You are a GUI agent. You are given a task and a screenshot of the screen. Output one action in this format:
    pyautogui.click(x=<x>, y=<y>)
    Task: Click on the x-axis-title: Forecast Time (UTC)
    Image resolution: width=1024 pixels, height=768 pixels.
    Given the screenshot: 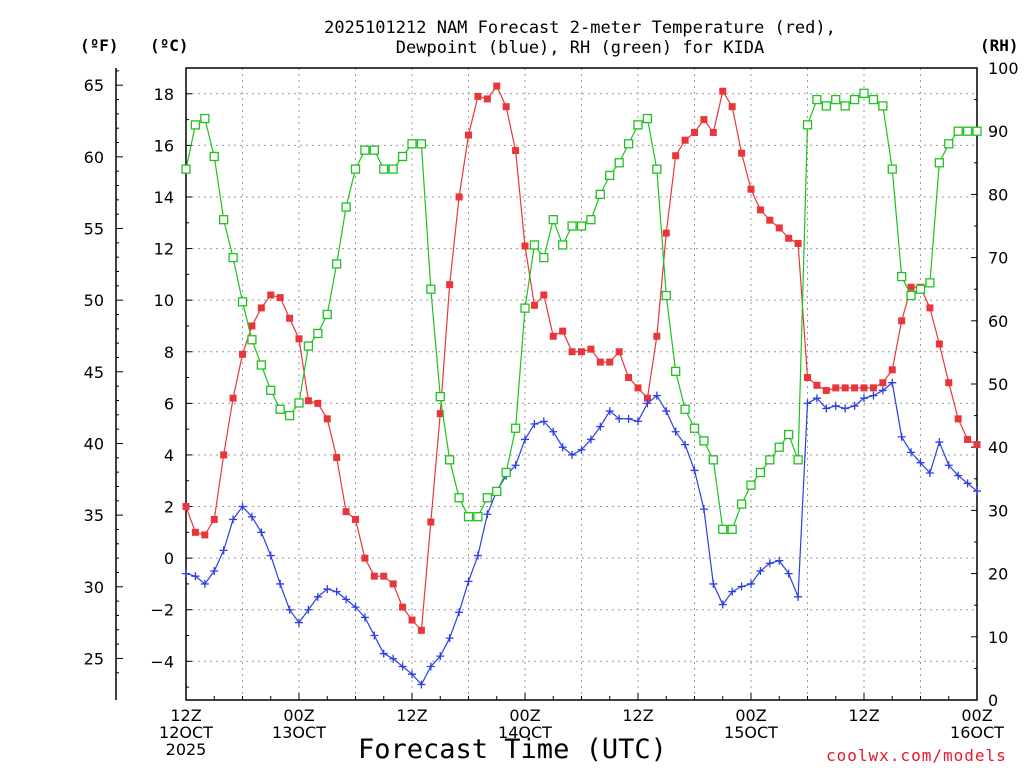 What is the action you would take?
    pyautogui.click(x=512, y=749)
    